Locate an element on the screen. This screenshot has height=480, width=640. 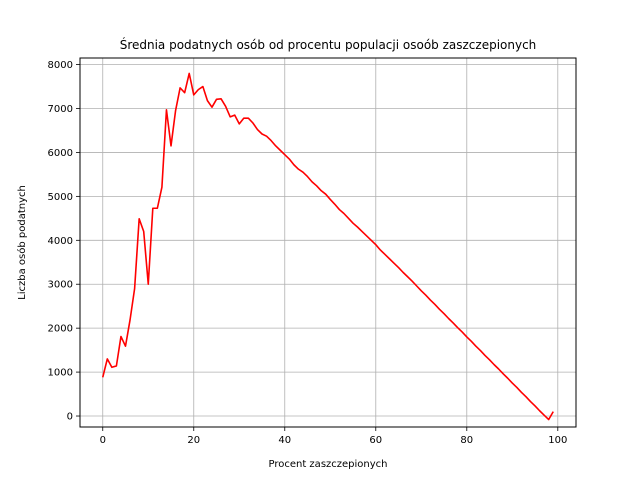
y-axis: 0 1000 2000 3000 4000 5000 6000 7000 8000 is located at coordinates (64, 241).